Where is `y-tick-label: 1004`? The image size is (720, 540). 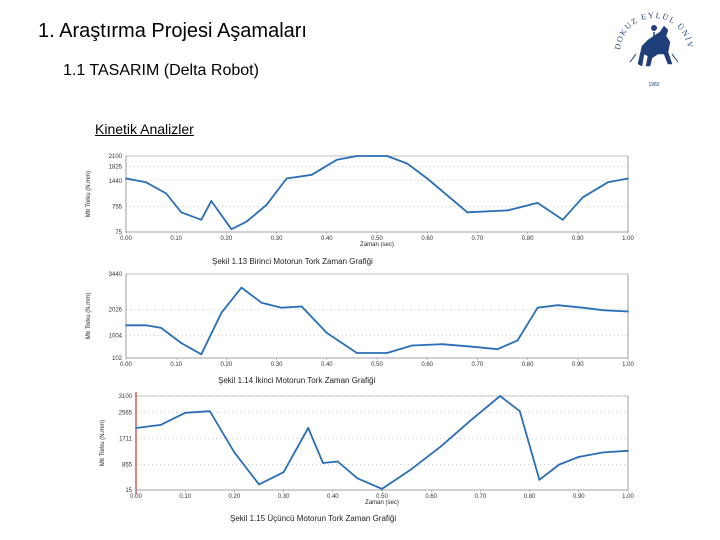 y-tick-label: 1004 is located at coordinates (116, 336).